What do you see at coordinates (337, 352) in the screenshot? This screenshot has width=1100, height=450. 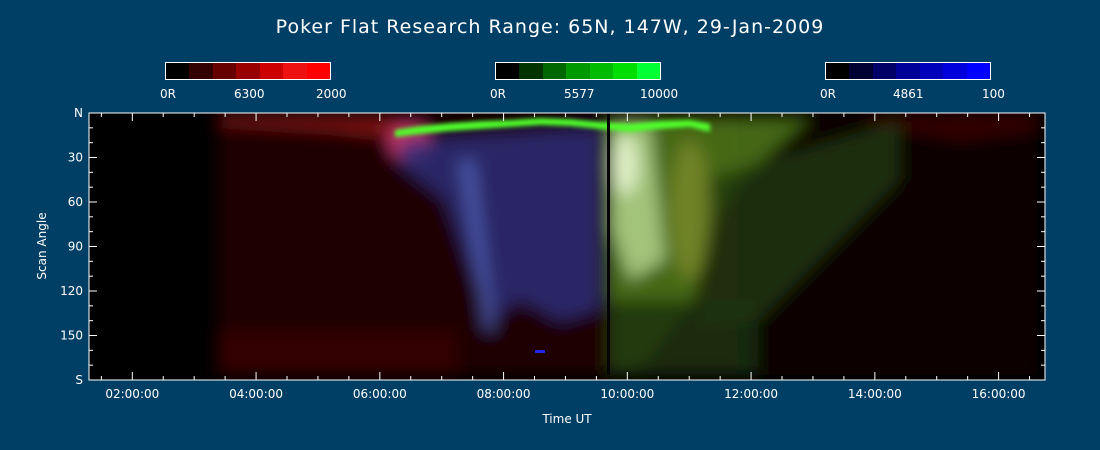 I see `red-bottom-band` at bounding box center [337, 352].